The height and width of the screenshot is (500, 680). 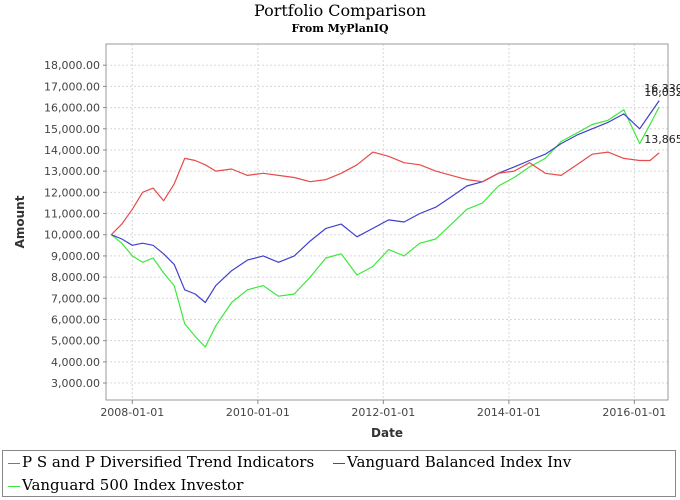 What do you see at coordinates (72, 214) in the screenshot?
I see `y-tick-label: 11,000.00` at bounding box center [72, 214].